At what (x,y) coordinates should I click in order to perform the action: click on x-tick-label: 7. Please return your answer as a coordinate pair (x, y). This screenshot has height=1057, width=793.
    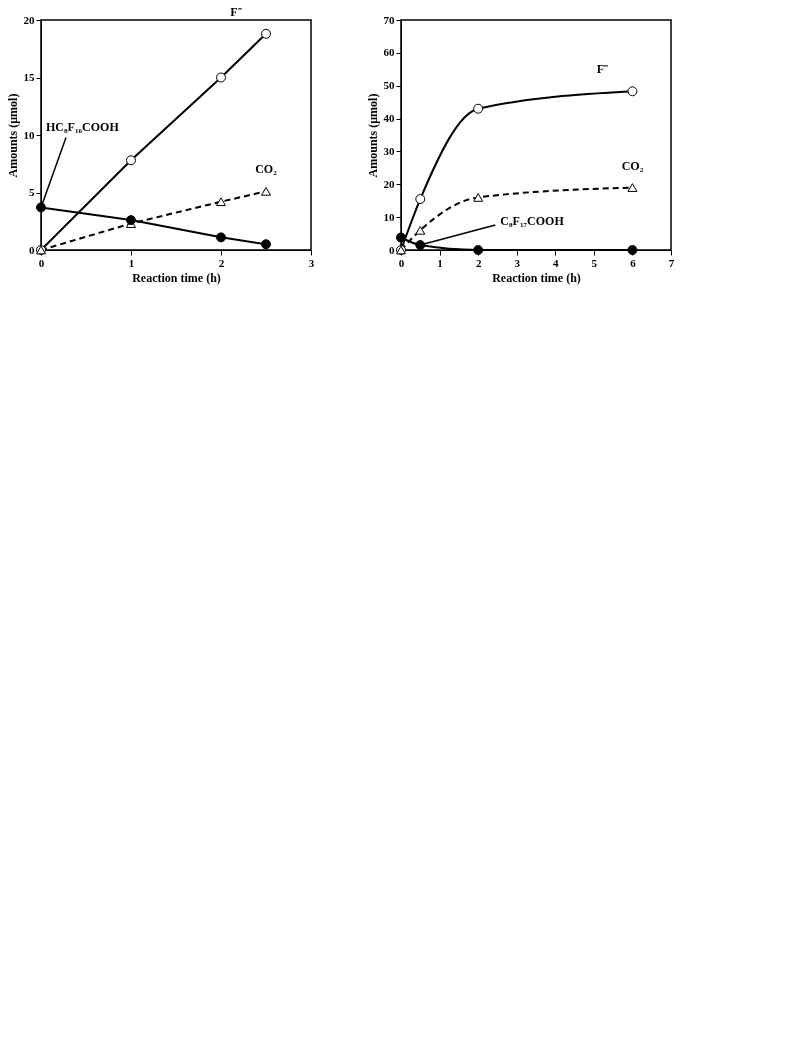
    Looking at the image, I should click on (671, 262).